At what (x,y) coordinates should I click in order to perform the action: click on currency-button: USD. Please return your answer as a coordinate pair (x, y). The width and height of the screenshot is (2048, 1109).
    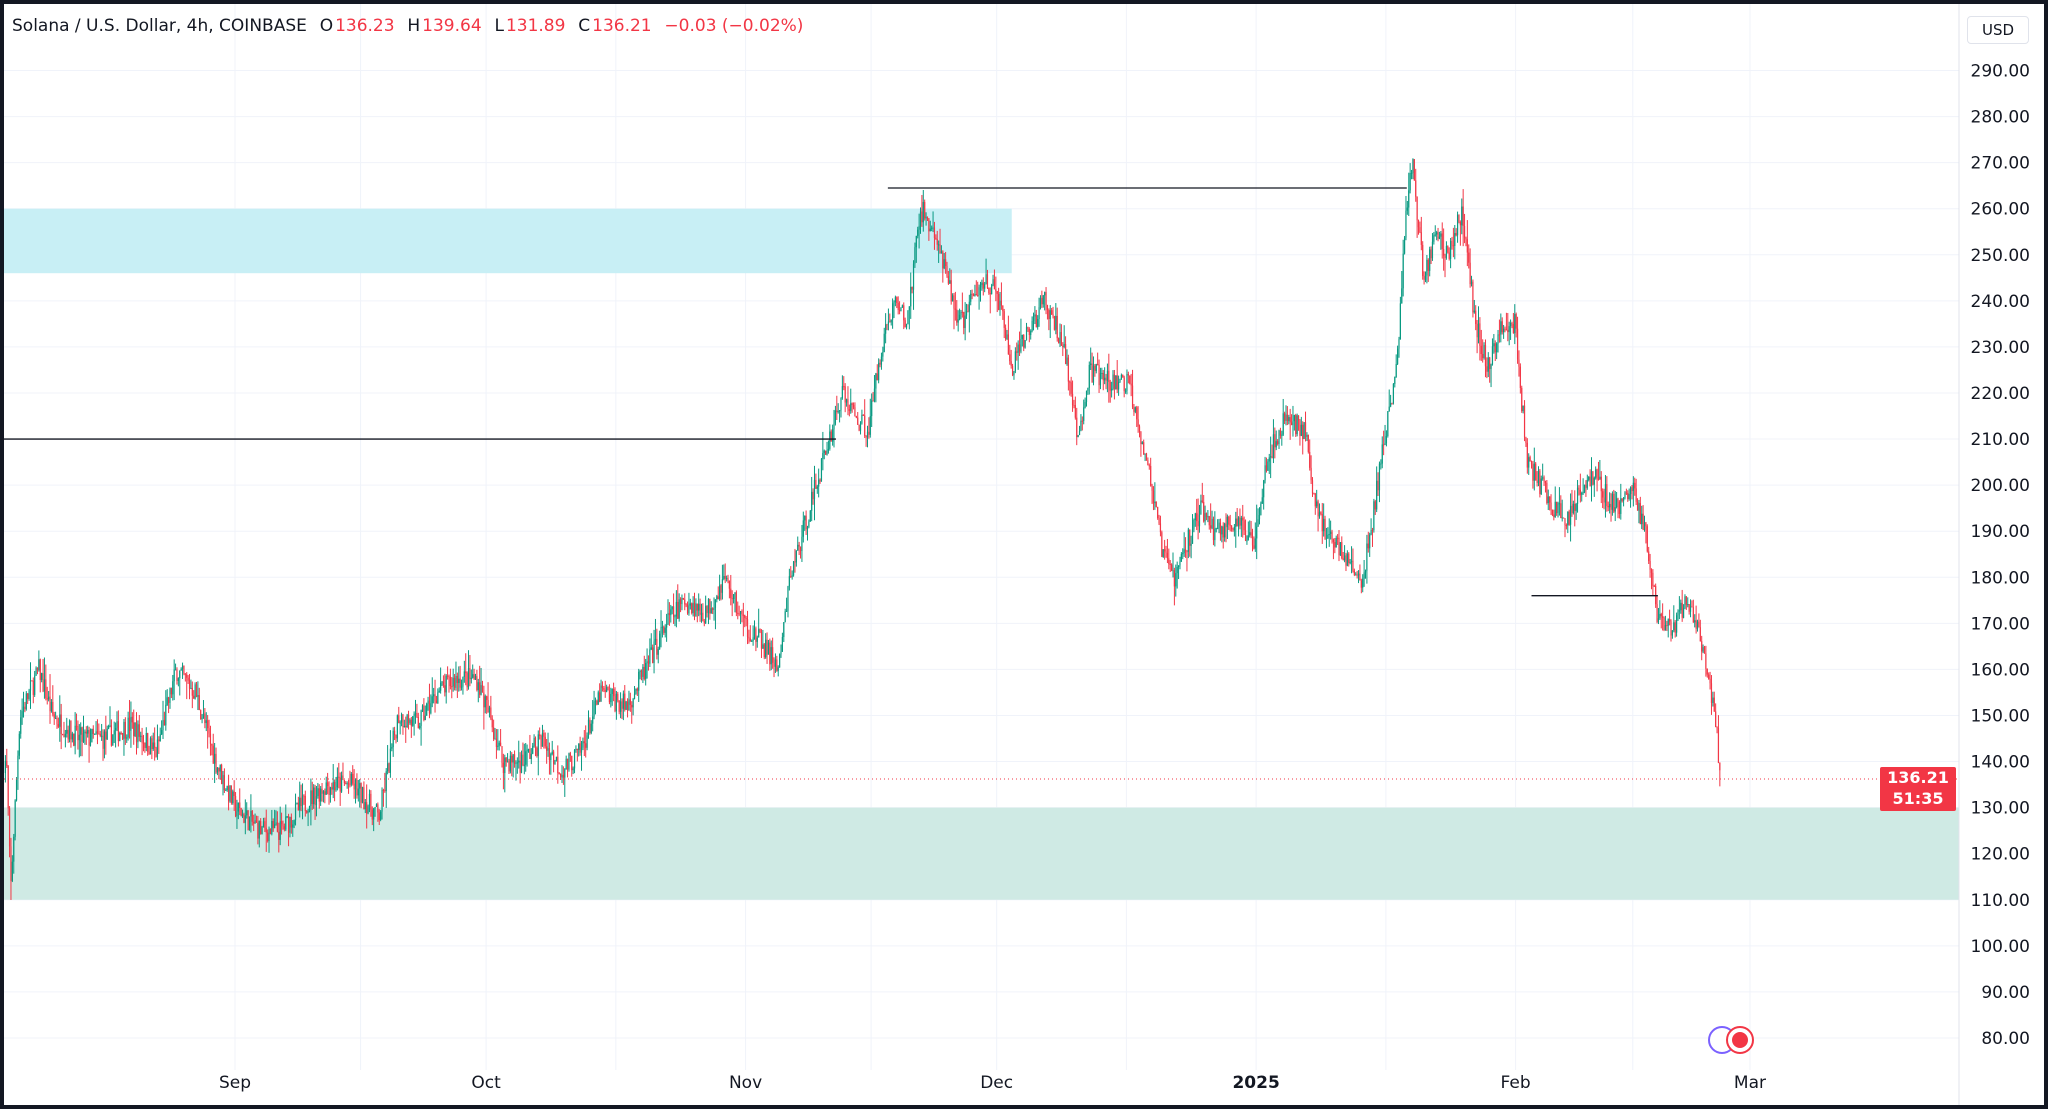
    Looking at the image, I should click on (1998, 30).